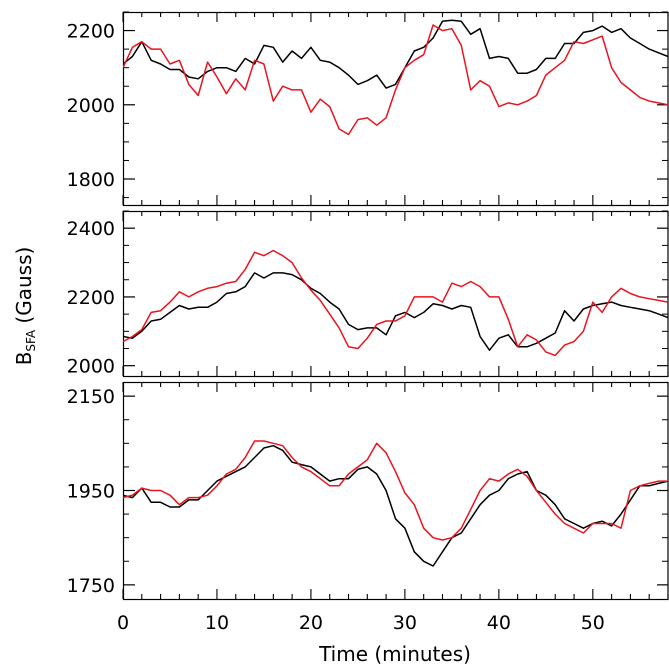 The image size is (669, 668). What do you see at coordinates (91, 180) in the screenshot?
I see `y-tick-label: 1800` at bounding box center [91, 180].